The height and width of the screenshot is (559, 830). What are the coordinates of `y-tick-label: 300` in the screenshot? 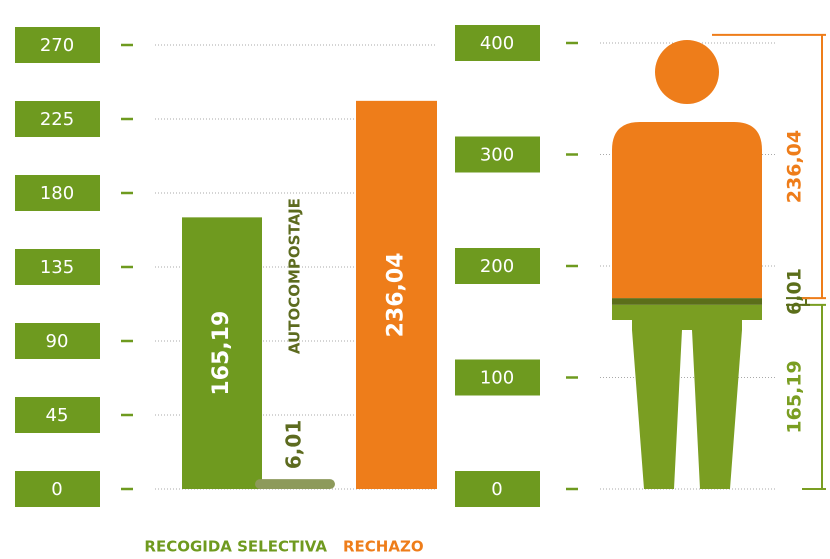 It's located at (497, 155).